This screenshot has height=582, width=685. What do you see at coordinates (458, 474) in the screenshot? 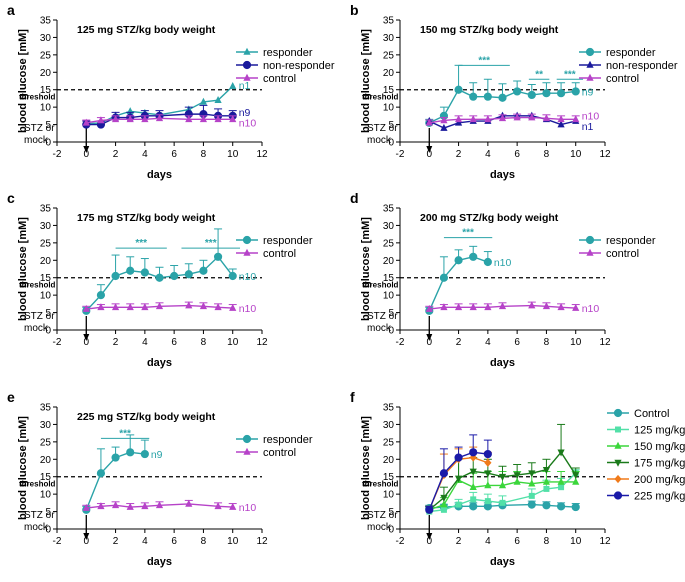
I see `series-225-mg-kg-bw` at bounding box center [458, 474].